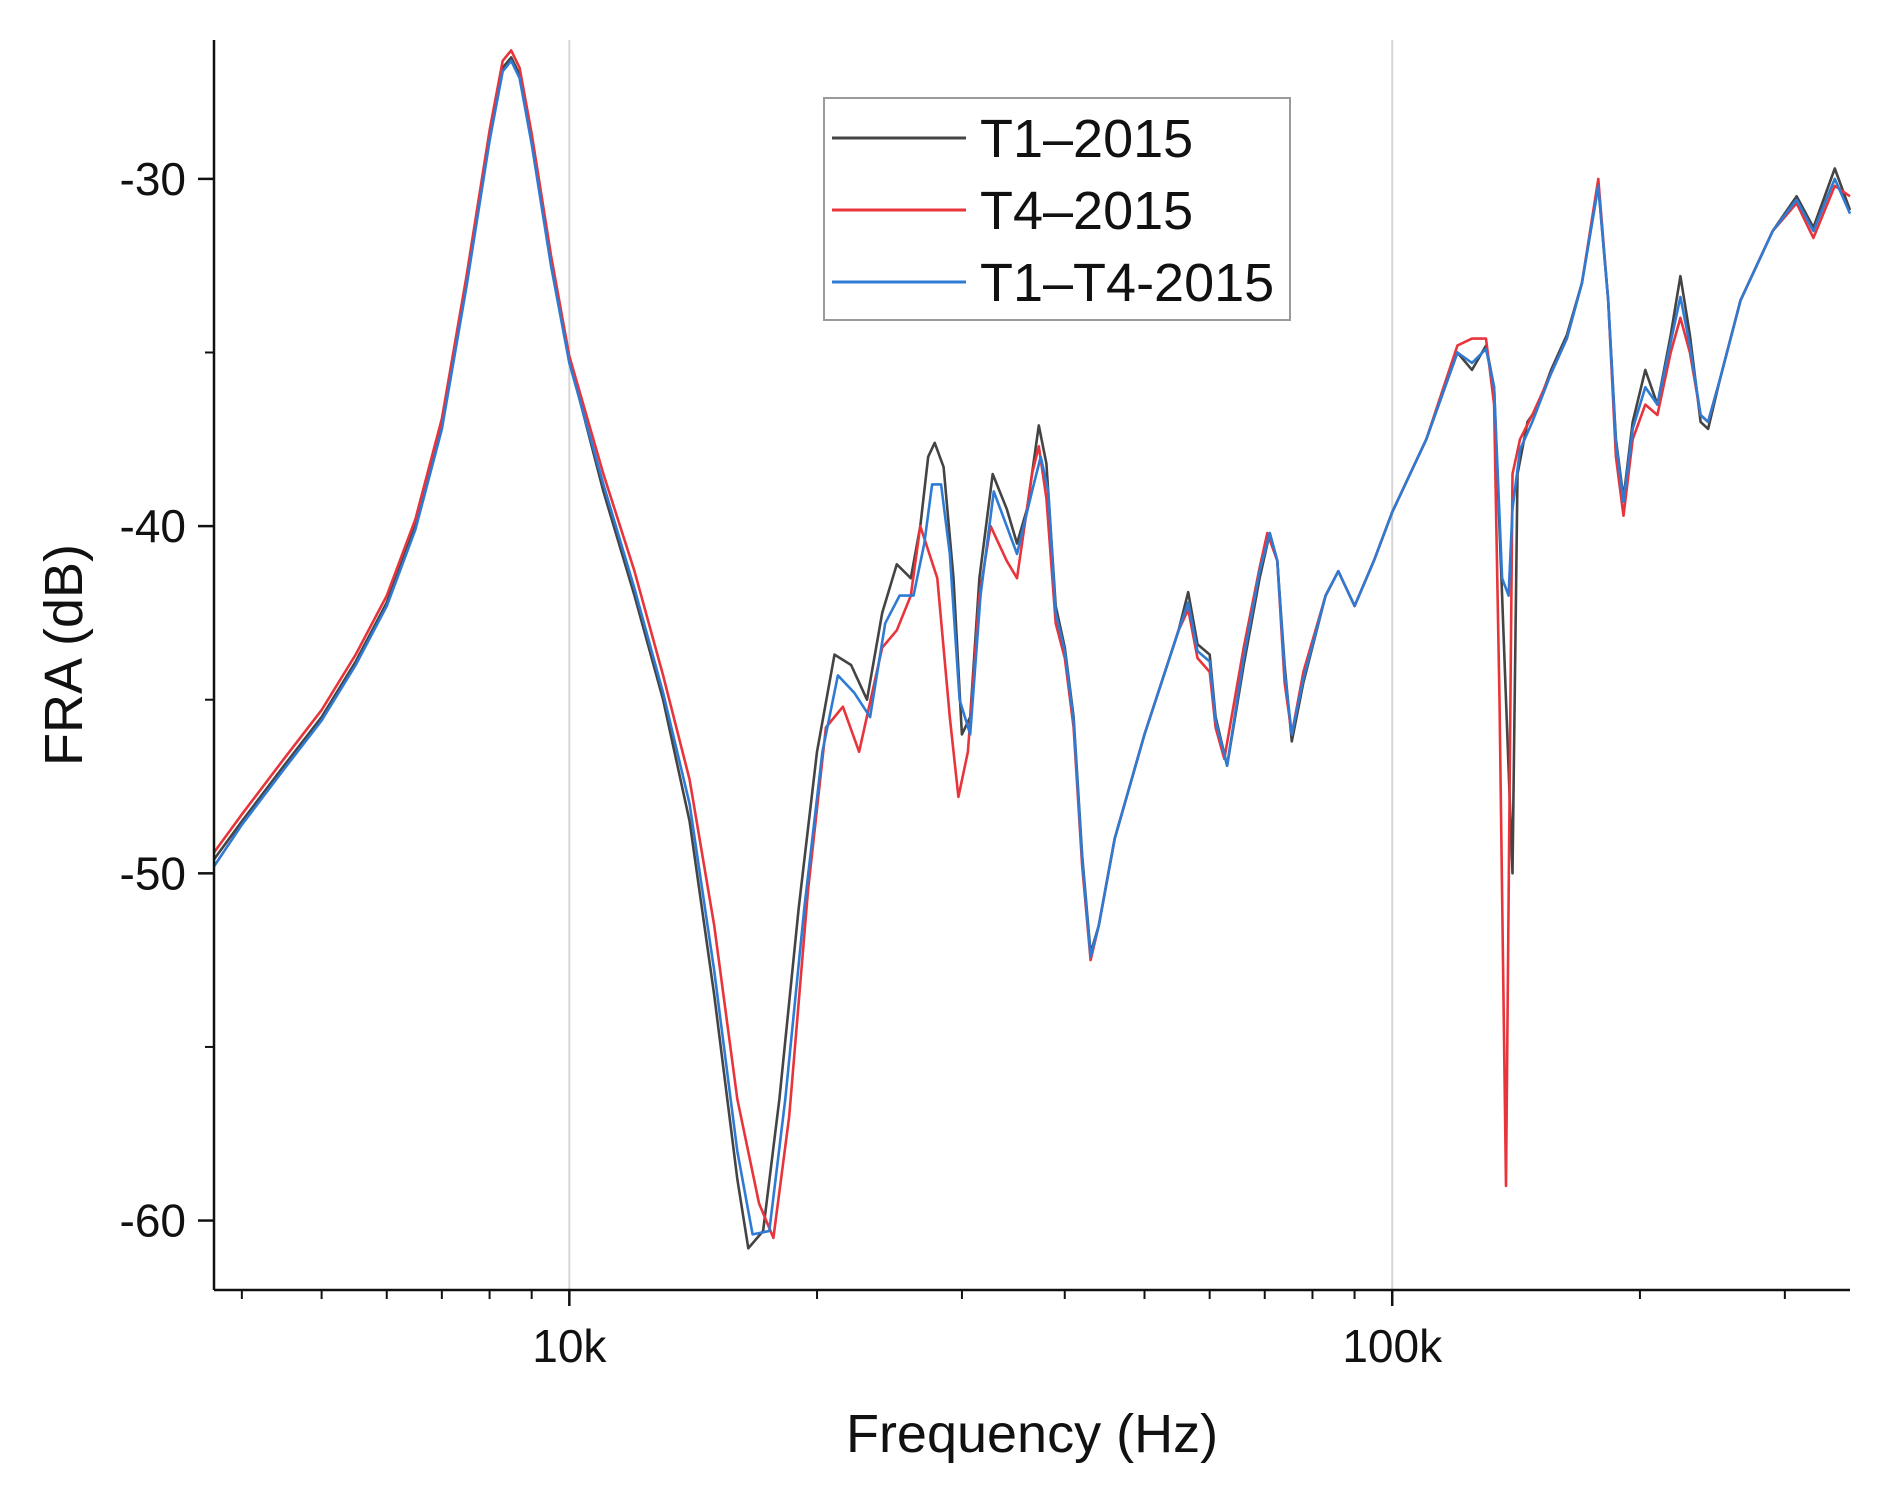  Describe the element at coordinates (153, 1221) in the screenshot. I see `y-tick-label-3: -60` at that location.